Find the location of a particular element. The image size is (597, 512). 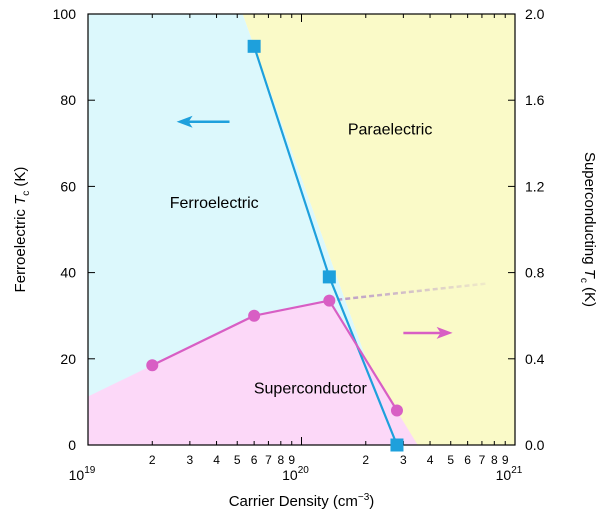

y-right-tick-label: 0.0 is located at coordinates (535, 445).